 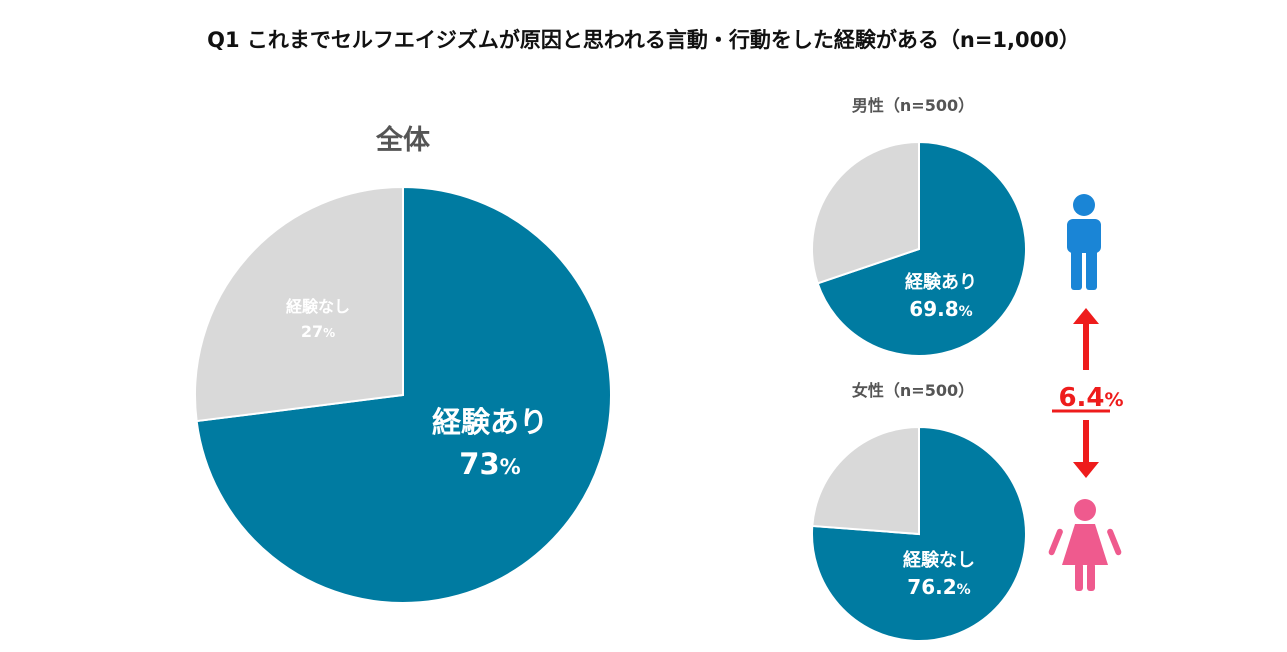 What do you see at coordinates (1091, 269) in the screenshot?
I see `male-leg-right` at bounding box center [1091, 269].